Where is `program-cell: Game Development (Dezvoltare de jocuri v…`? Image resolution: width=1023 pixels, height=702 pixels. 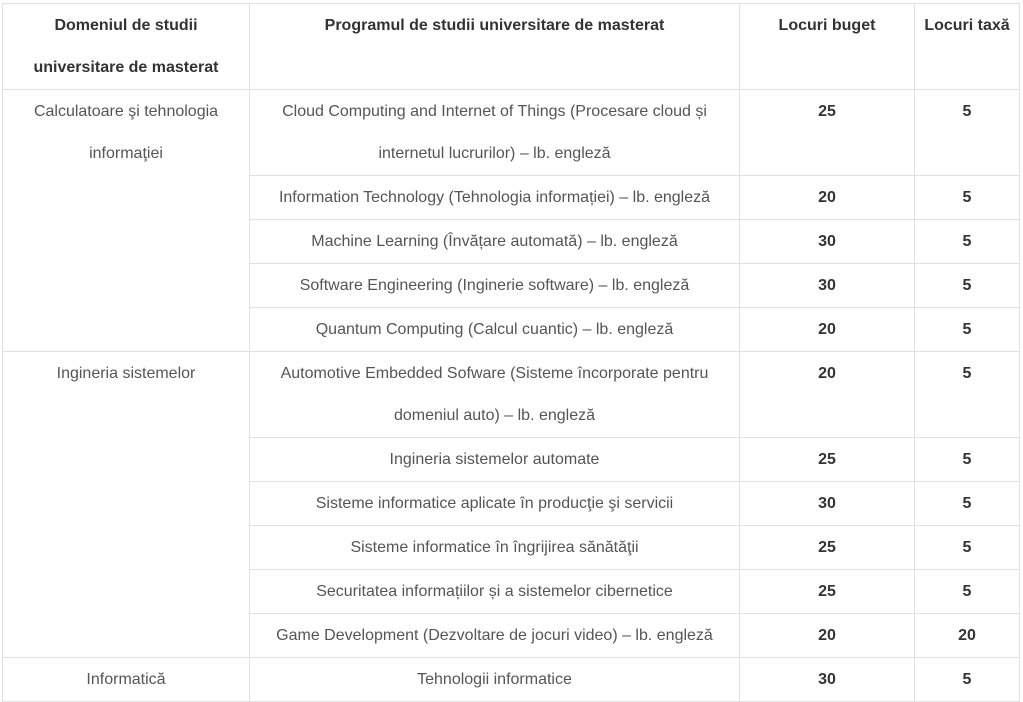 program-cell: Game Development (Dezvoltare de jocuri v… is located at coordinates (494, 635).